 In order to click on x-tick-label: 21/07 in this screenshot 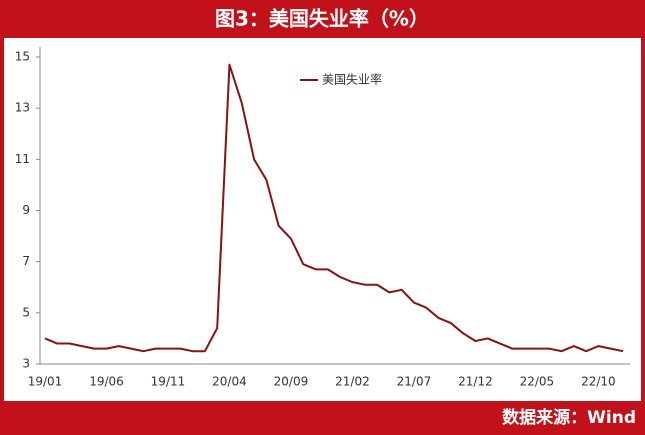, I will do `click(414, 382)`.